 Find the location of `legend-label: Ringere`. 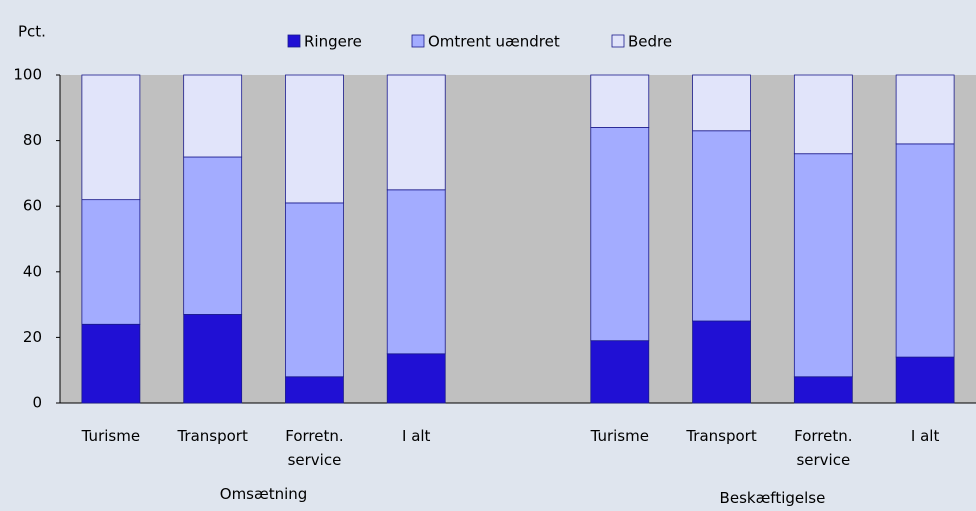

legend-label: Ringere is located at coordinates (333, 42).